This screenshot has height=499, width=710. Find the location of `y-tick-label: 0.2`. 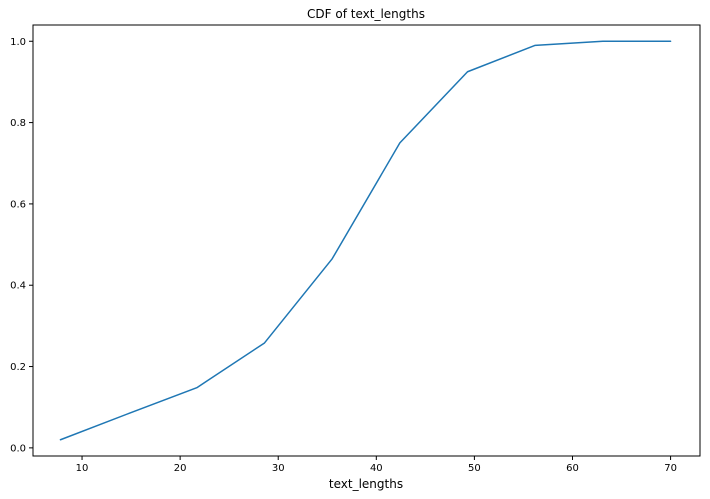

y-tick-label: 0.2 is located at coordinates (18, 367).